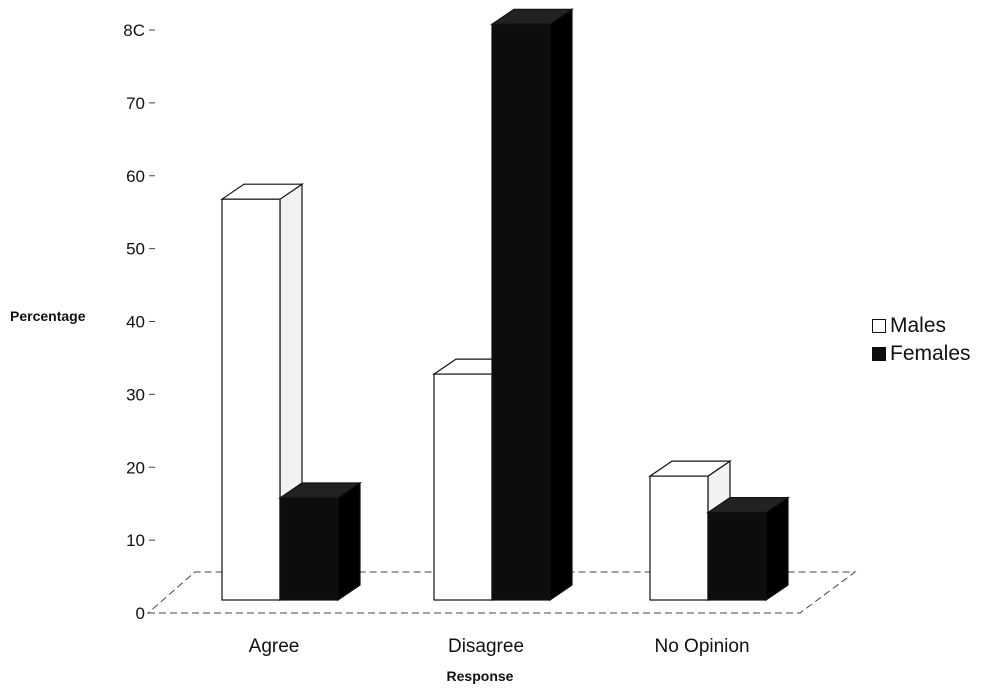  Describe the element at coordinates (134, 30) in the screenshot. I see `y-tick-label: 8C` at that location.